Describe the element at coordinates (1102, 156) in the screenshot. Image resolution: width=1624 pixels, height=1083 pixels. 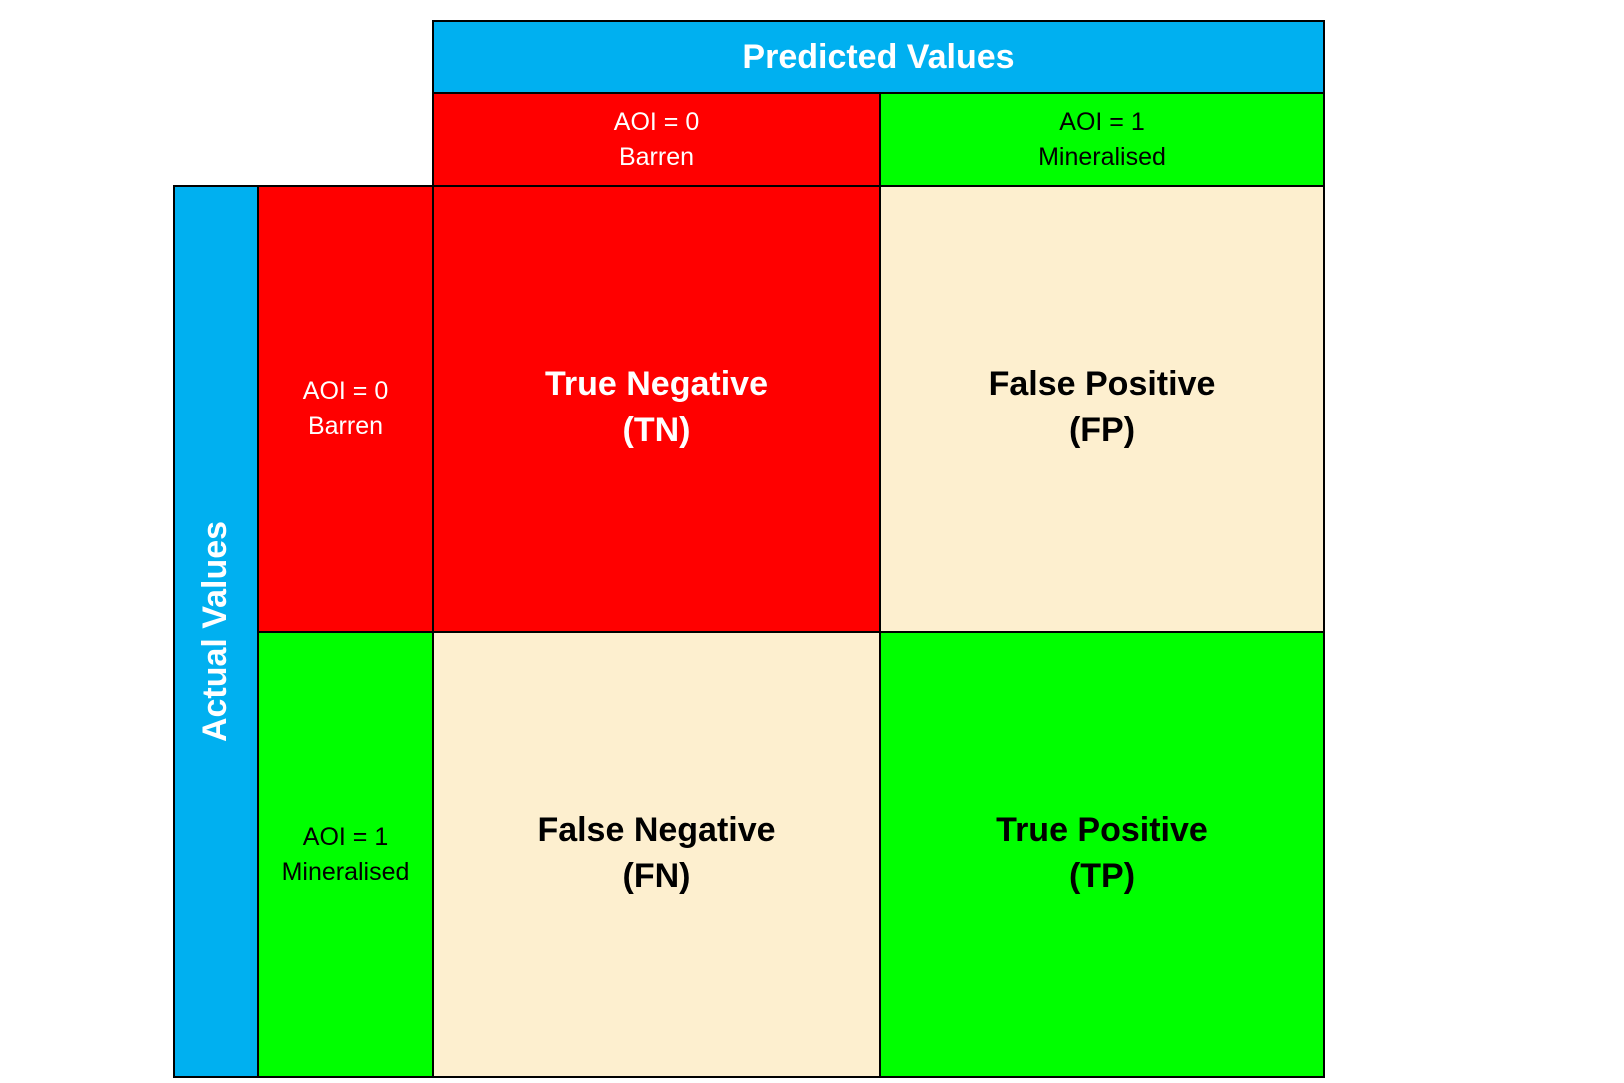
I see `predicted-label-mineralised-name: Mineralised` at that location.